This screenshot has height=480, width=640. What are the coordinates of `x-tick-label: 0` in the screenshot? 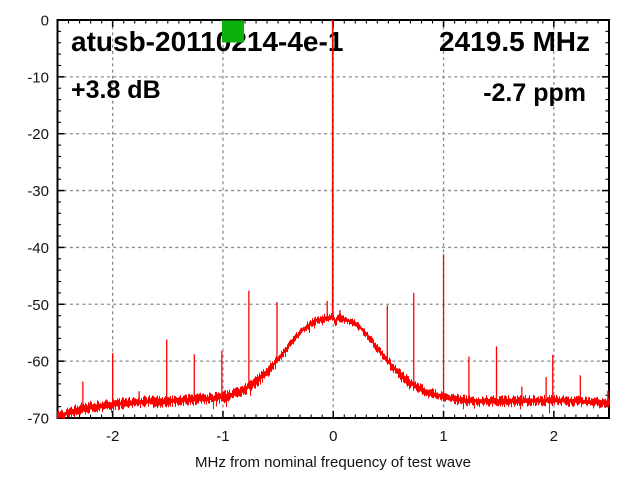 It's located at (333, 436).